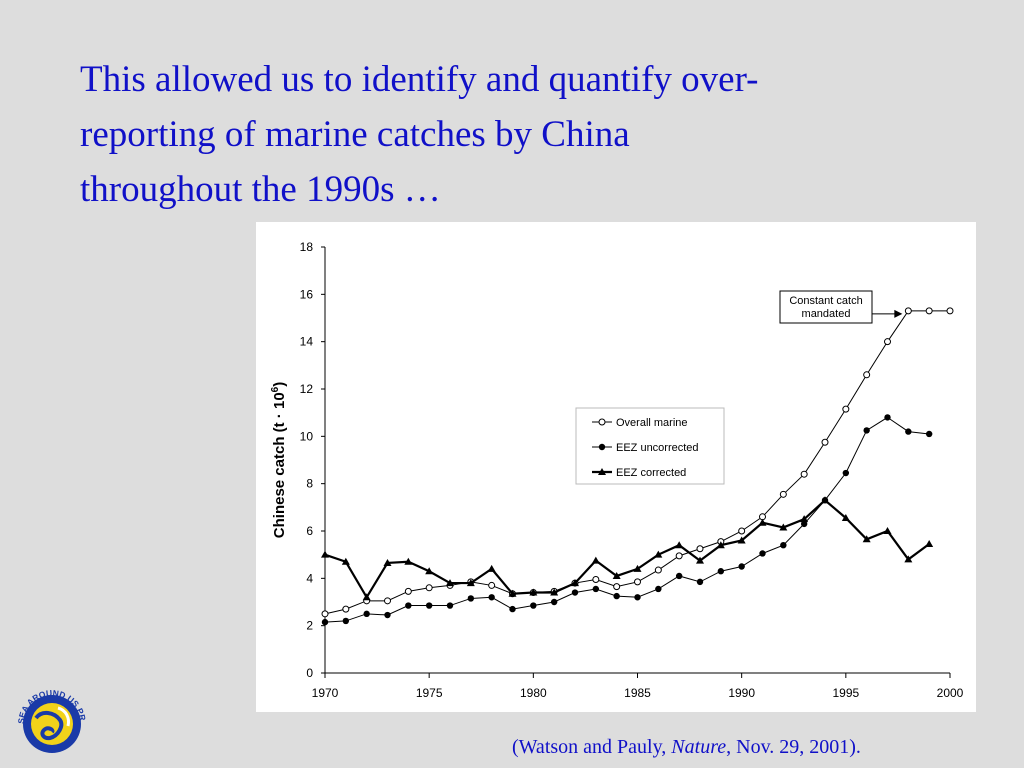 This screenshot has height=768, width=1024. Describe the element at coordinates (825, 301) in the screenshot. I see `annotation-text: Constant catch` at that location.